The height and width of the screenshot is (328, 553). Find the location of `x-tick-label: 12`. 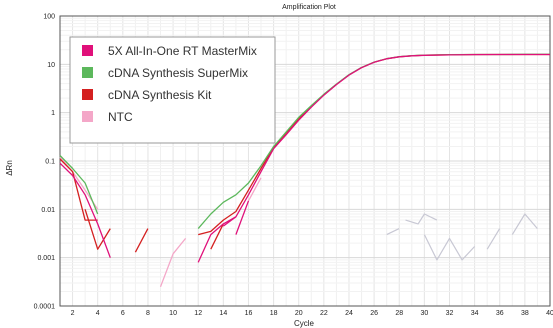

x-tick-label: 12 is located at coordinates (198, 313).